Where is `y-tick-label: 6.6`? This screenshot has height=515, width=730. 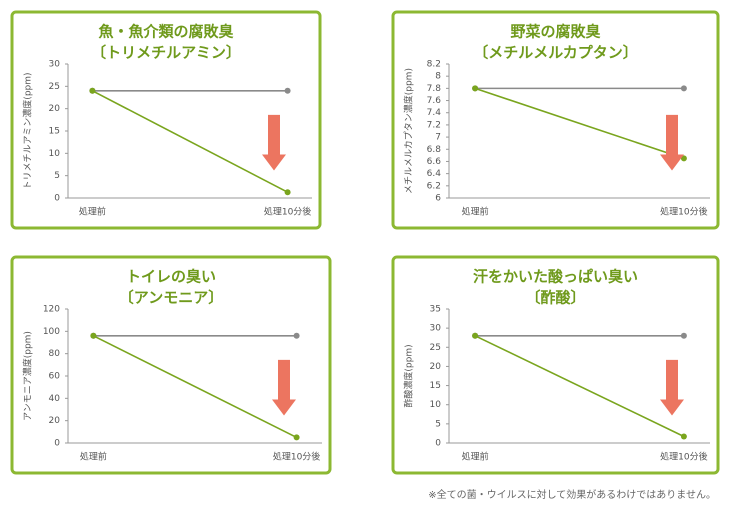 y-tick-label: 6.6 is located at coordinates (434, 162).